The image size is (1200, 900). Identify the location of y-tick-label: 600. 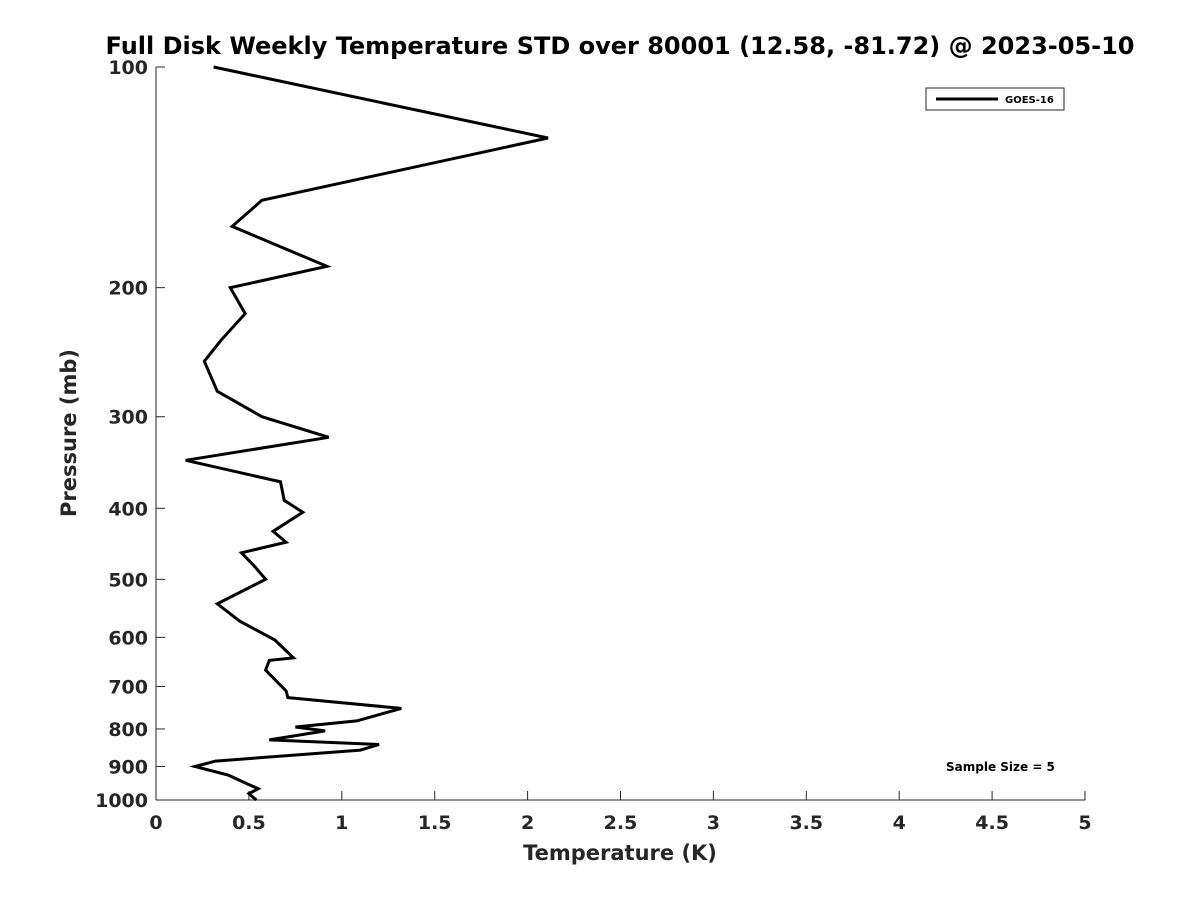
(128, 638).